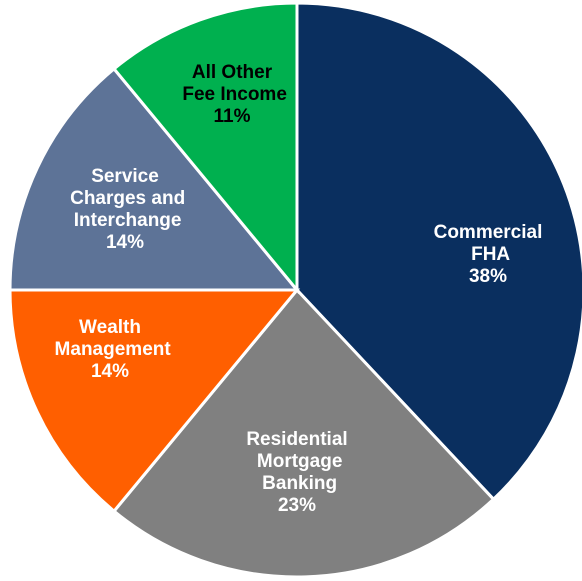 Image resolution: width=582 pixels, height=581 pixels. Describe the element at coordinates (110, 327) in the screenshot. I see `label-line: Wealth` at that location.